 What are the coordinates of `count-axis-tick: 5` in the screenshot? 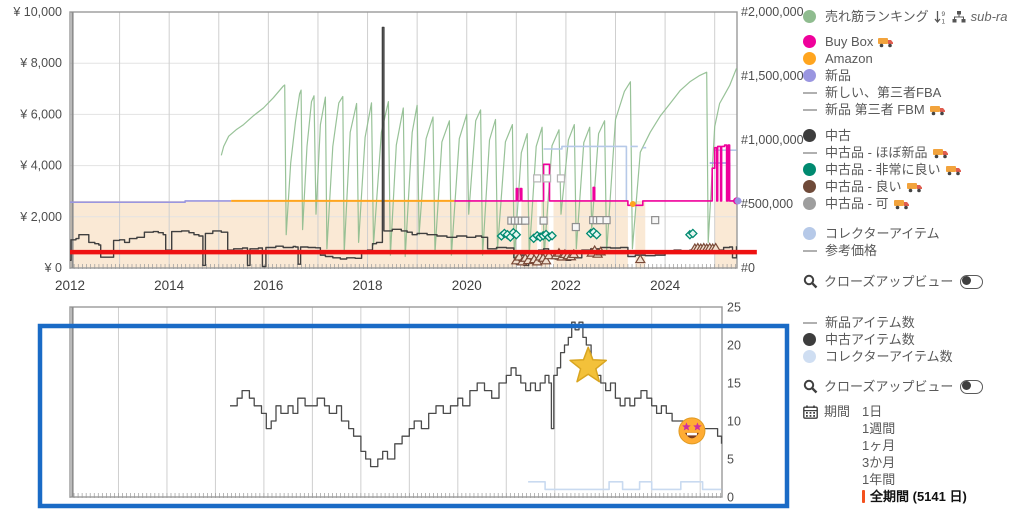 It's located at (730, 460).